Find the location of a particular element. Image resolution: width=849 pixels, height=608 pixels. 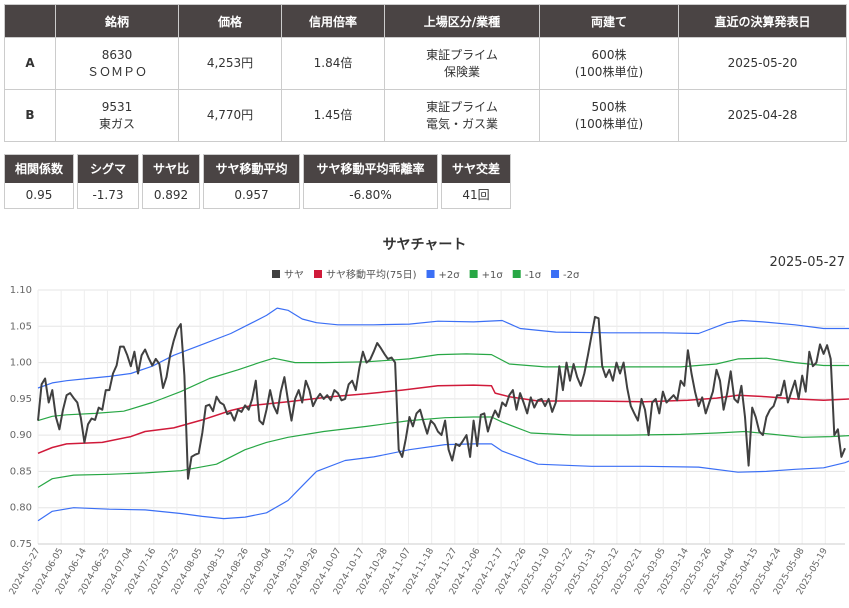

stock-code: 9531 is located at coordinates (117, 106).